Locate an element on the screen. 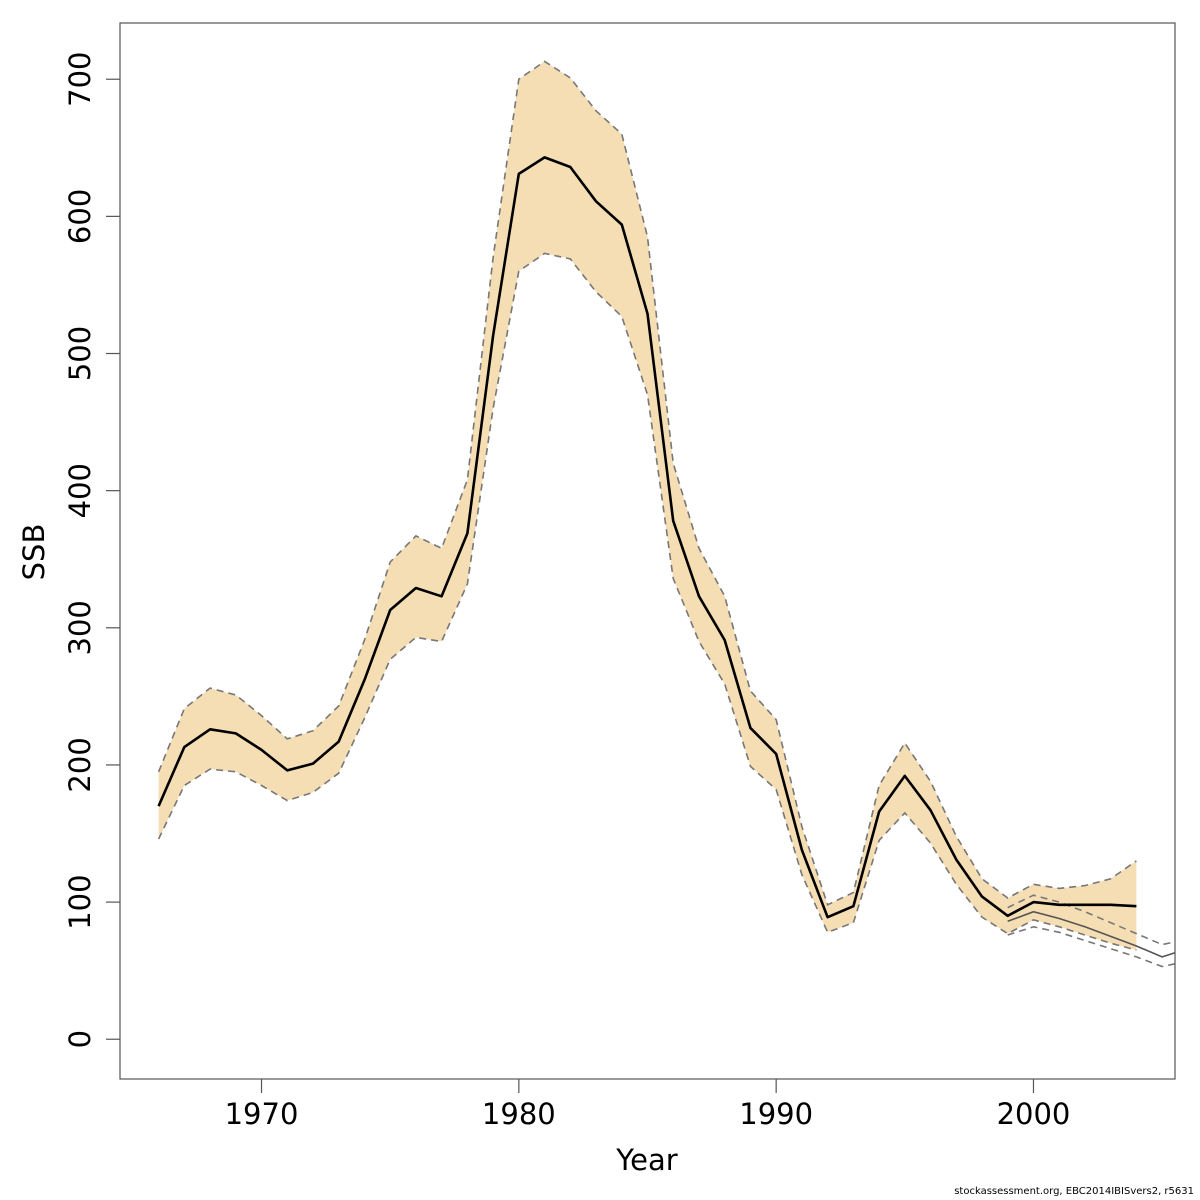 This screenshot has width=1200, height=1200. y-tick-label: 500 is located at coordinates (80, 353).